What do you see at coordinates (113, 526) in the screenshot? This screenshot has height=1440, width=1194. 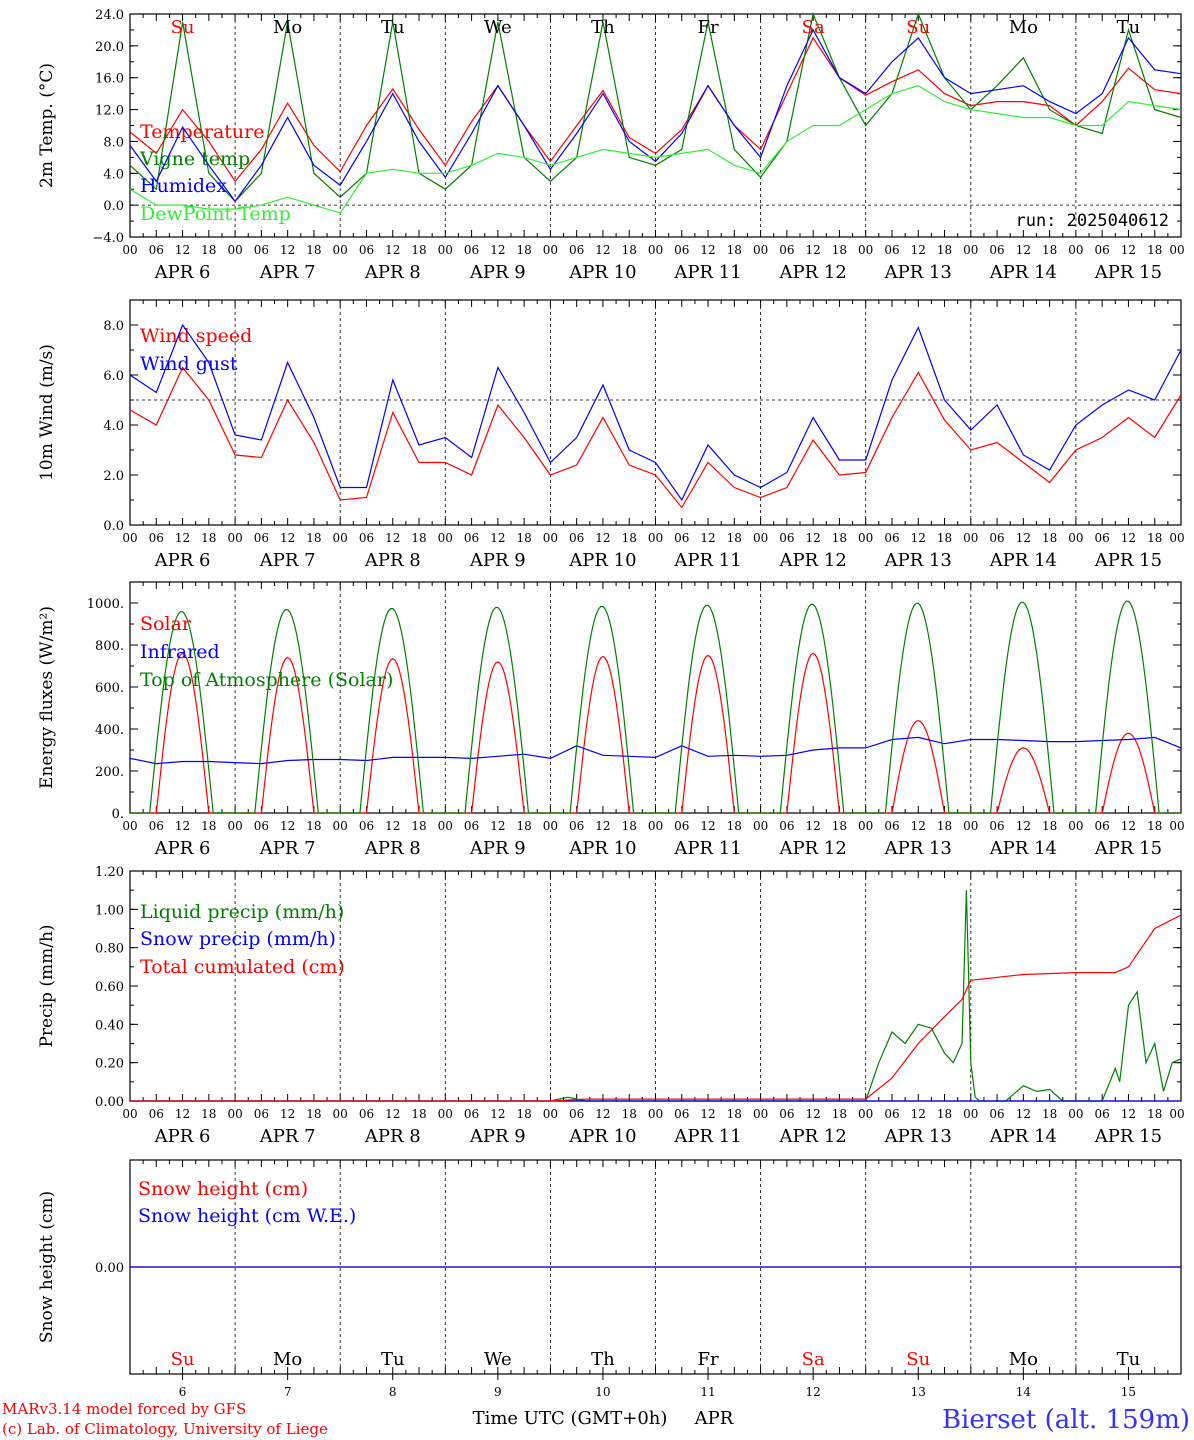 I see `y-tick-label: 0.0` at bounding box center [113, 526].